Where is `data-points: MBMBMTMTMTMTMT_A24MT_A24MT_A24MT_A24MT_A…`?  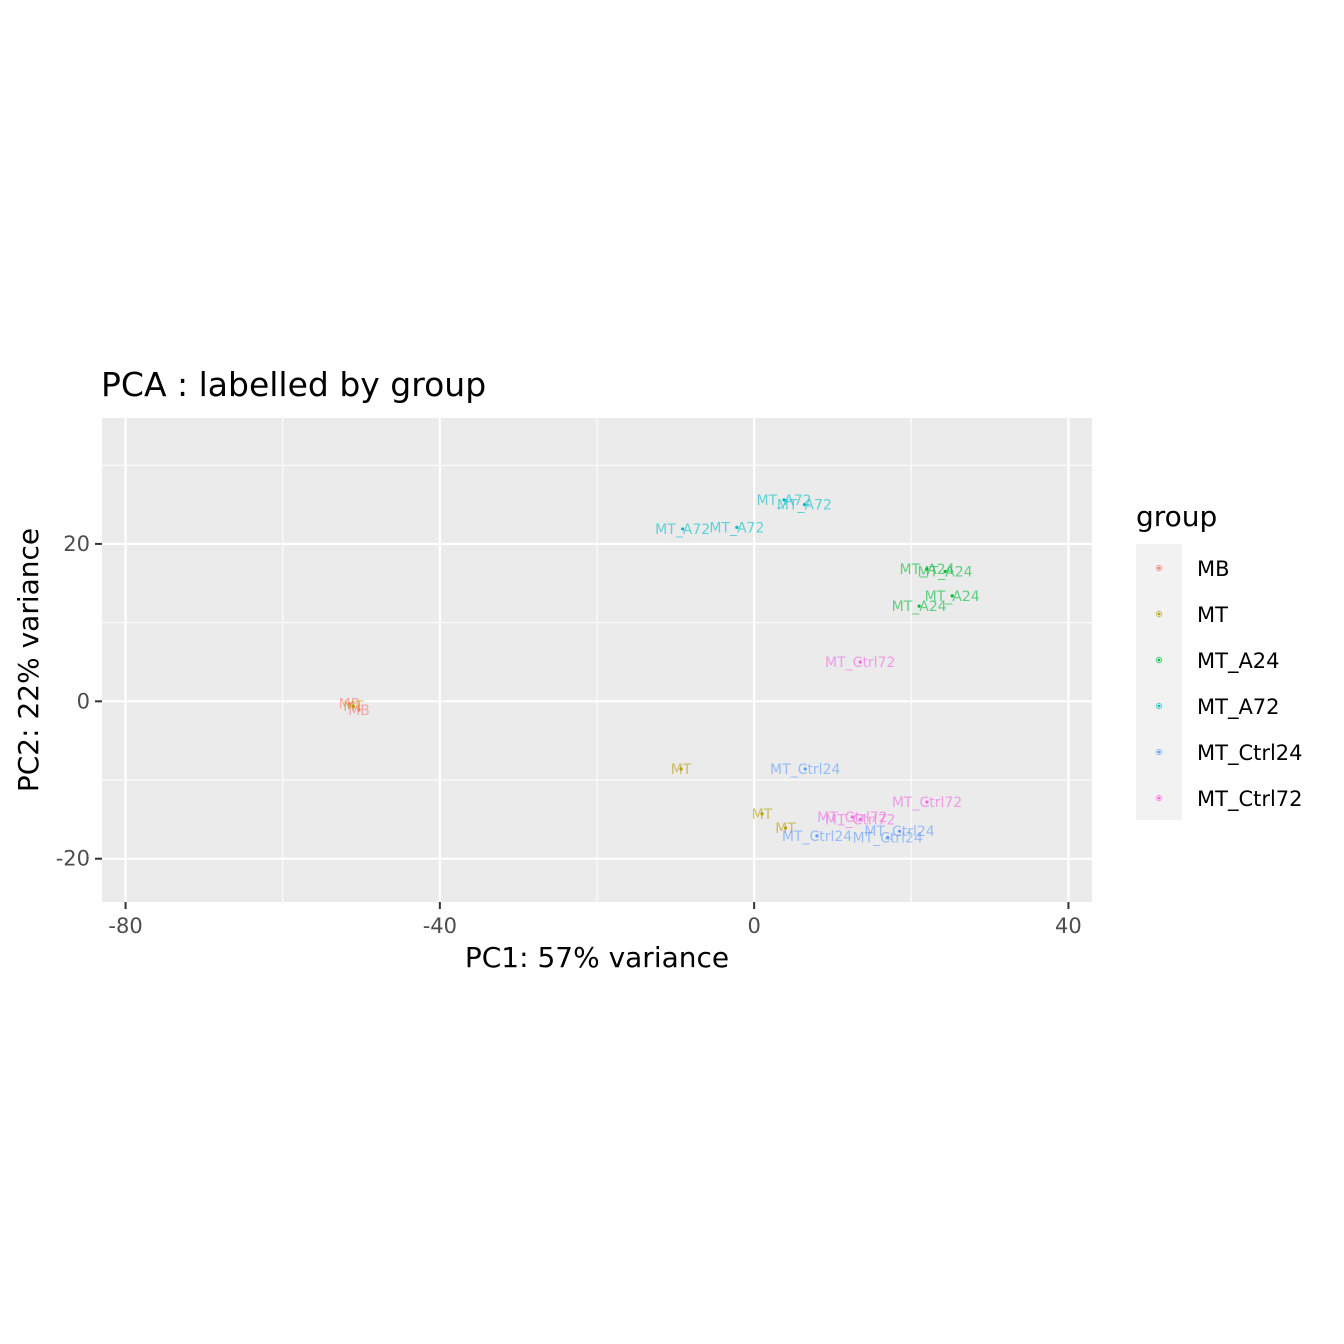
data-points: MBMBMTMTMTMTMT_A24MT_A24MT_A24MT_A24MT_A… is located at coordinates (659, 670).